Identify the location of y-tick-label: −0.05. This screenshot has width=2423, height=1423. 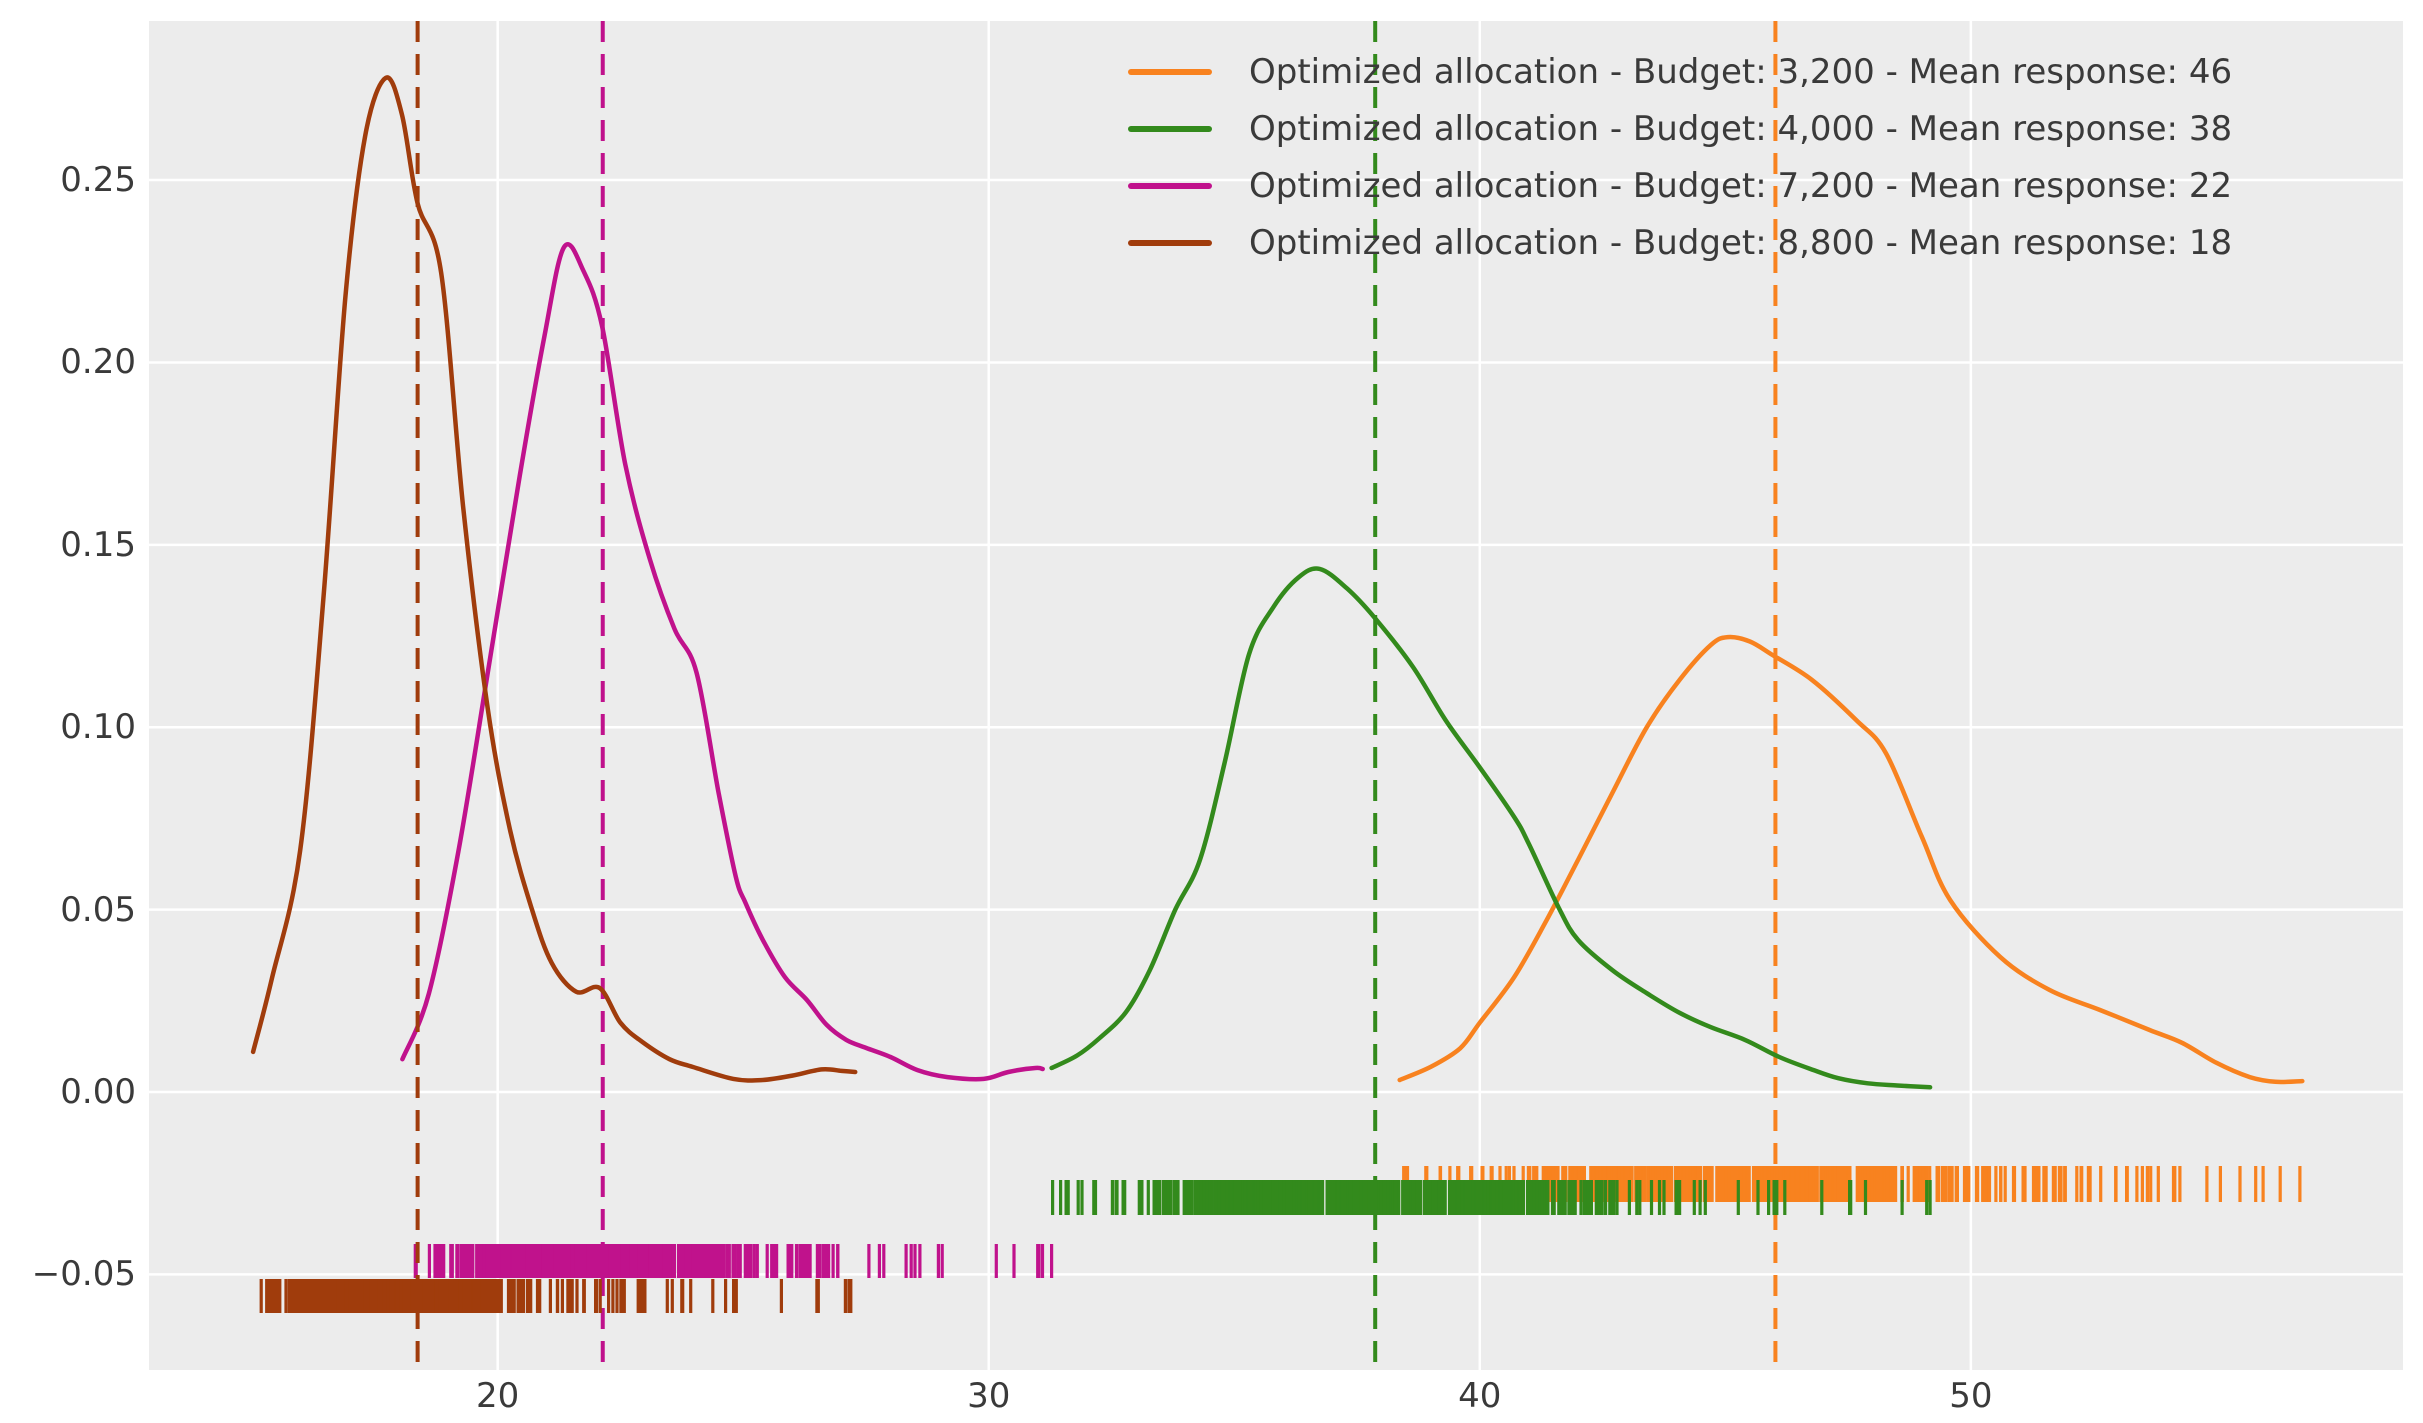
(83, 1274).